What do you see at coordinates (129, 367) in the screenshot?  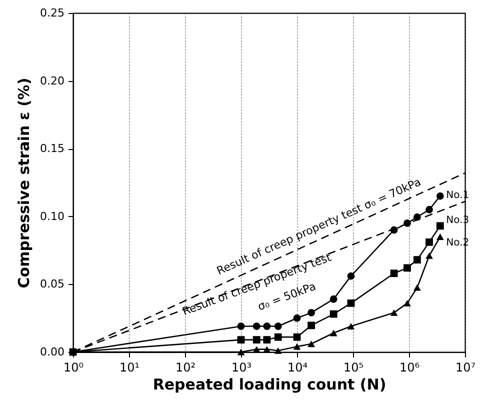 I see `x-tick-label: 10¹` at bounding box center [129, 367].